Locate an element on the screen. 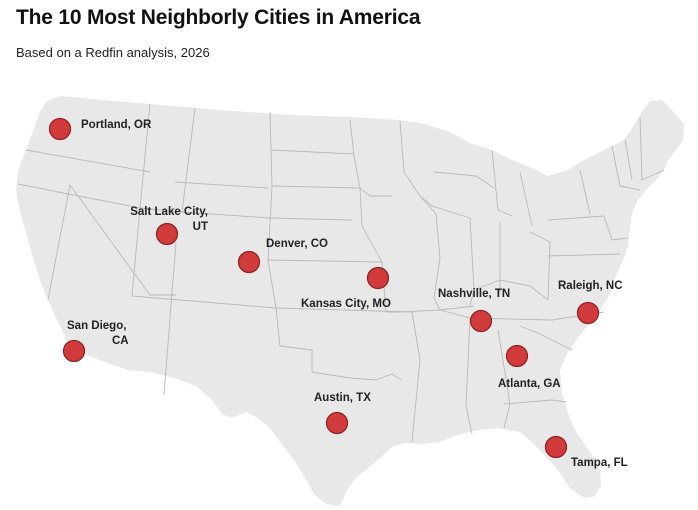 The width and height of the screenshot is (698, 510). city-label: Nashville, TN is located at coordinates (474, 294).